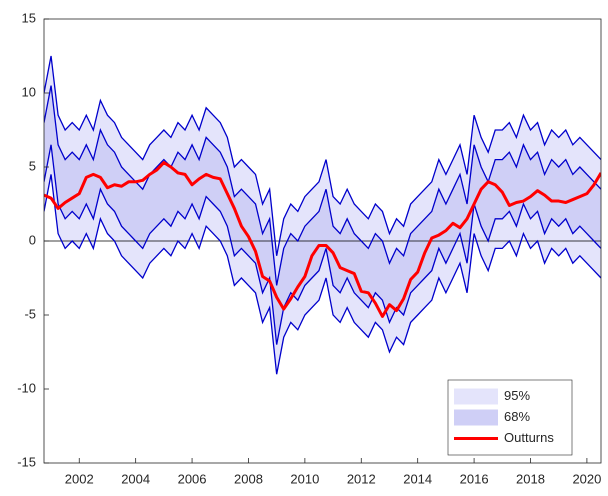 This screenshot has height=496, width=608. Describe the element at coordinates (530, 478) in the screenshot. I see `x-tick-label: 2018` at that location.